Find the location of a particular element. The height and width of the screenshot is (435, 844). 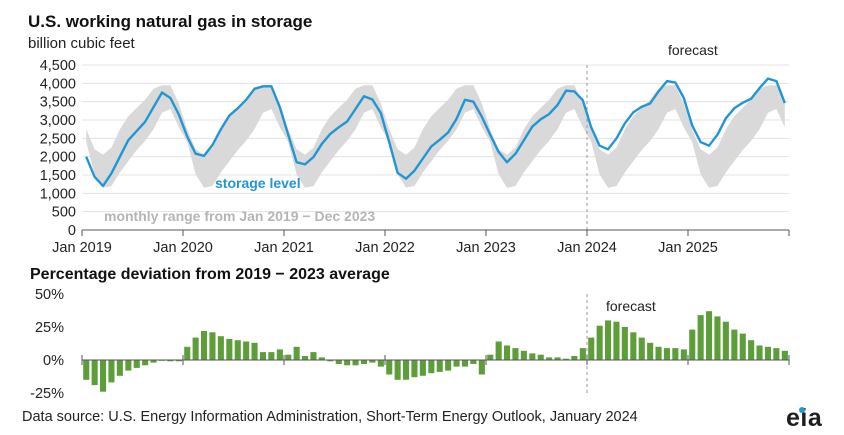

range-annotation: monthly range from Jan 2019 − Dec 2023 is located at coordinates (239, 216).